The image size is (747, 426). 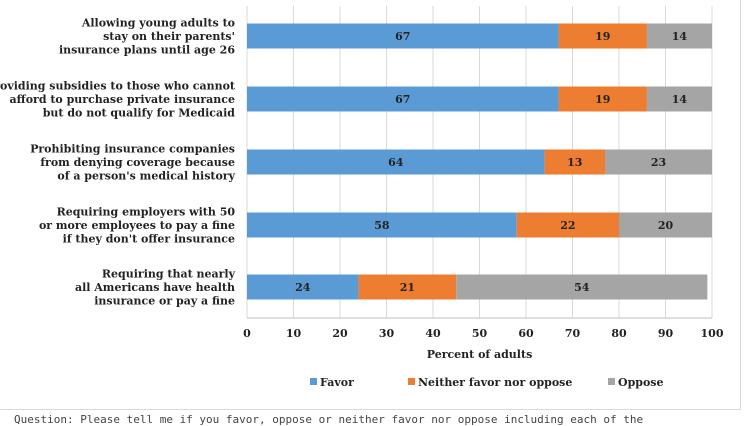 I want to click on legend-label-1: Neither favor nor oppose, so click(x=495, y=382).